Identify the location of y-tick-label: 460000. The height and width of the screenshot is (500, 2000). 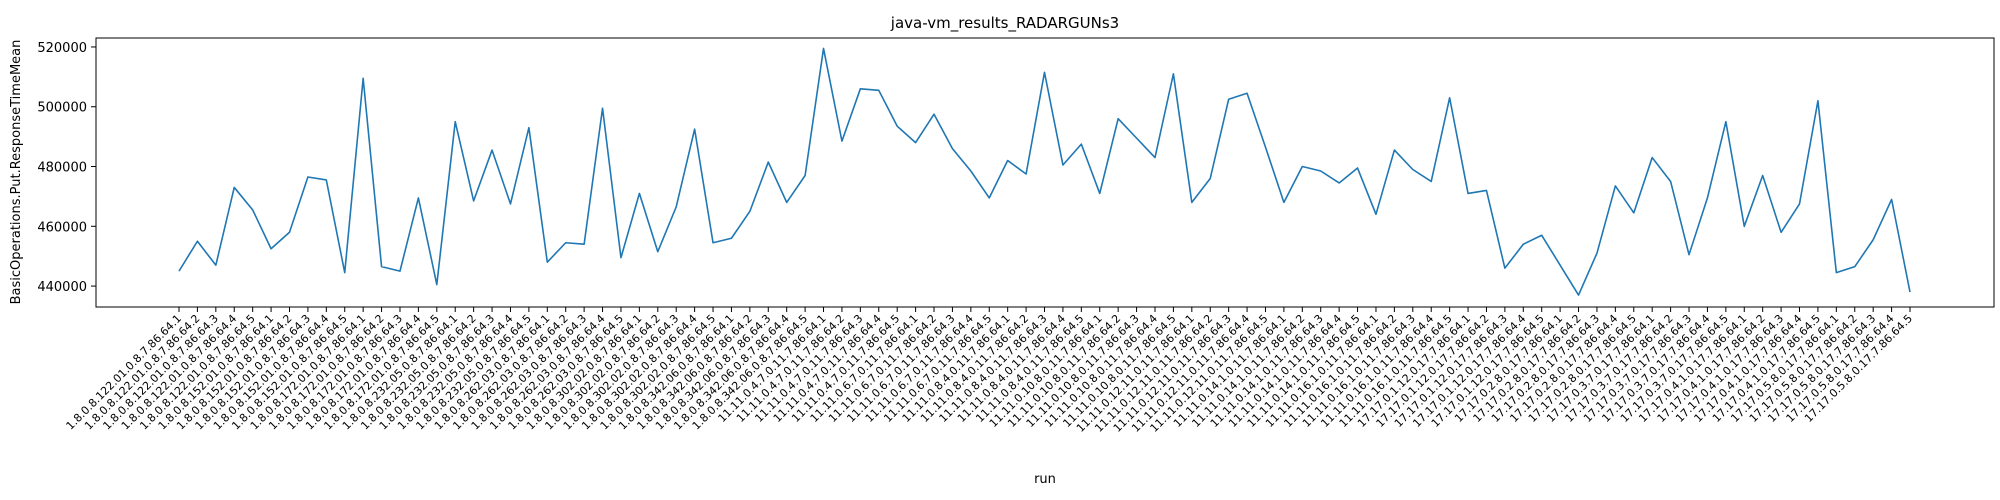
(62, 227).